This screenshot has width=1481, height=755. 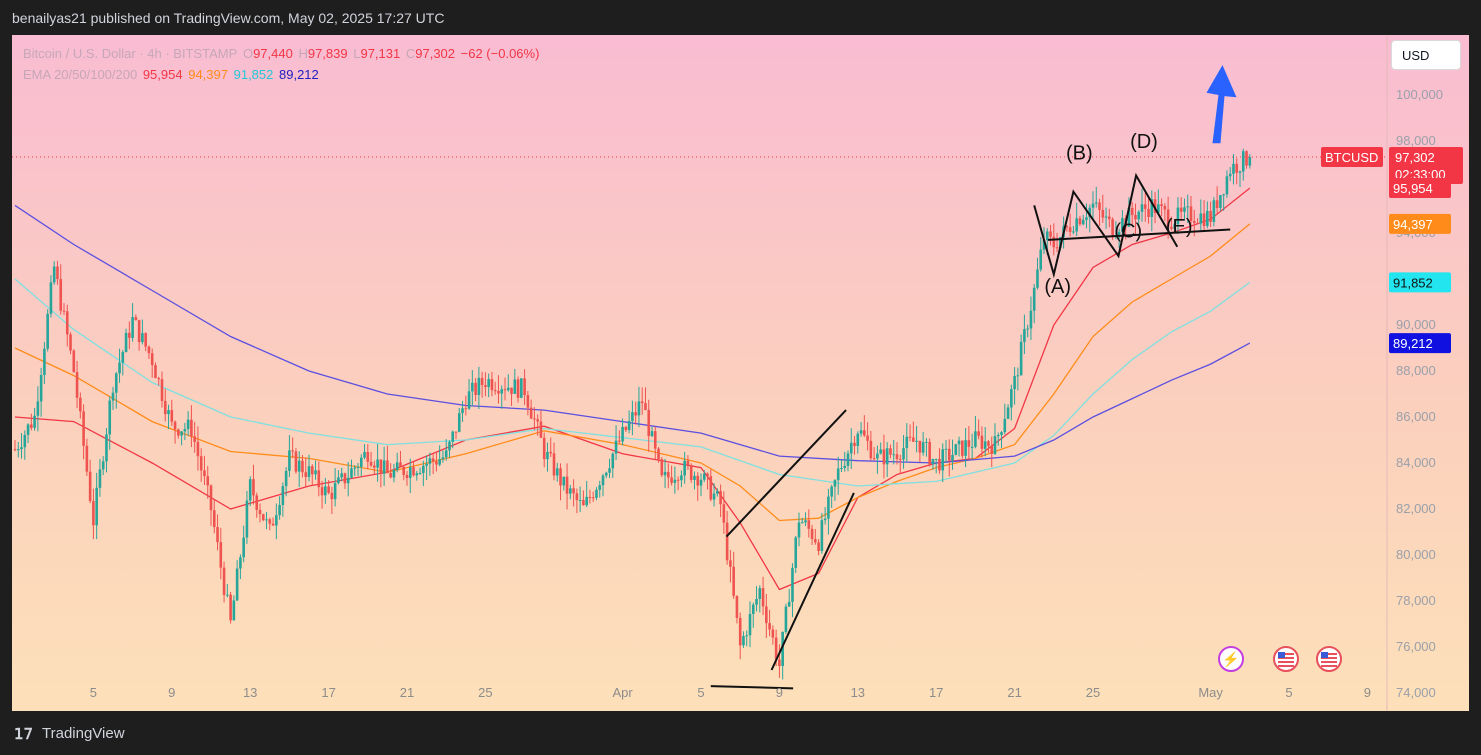 What do you see at coordinates (1426, 55) in the screenshot?
I see `currency-button: USD` at bounding box center [1426, 55].